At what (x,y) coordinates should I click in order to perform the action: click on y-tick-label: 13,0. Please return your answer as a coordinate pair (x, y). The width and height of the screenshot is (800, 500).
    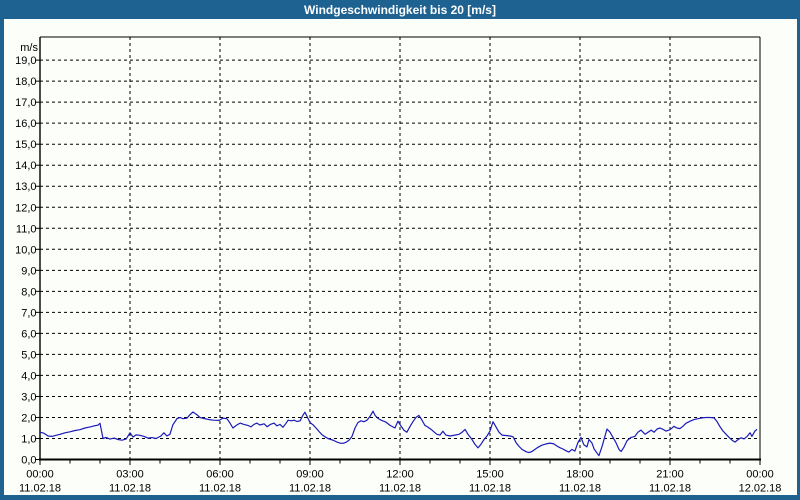
    Looking at the image, I should click on (25, 187).